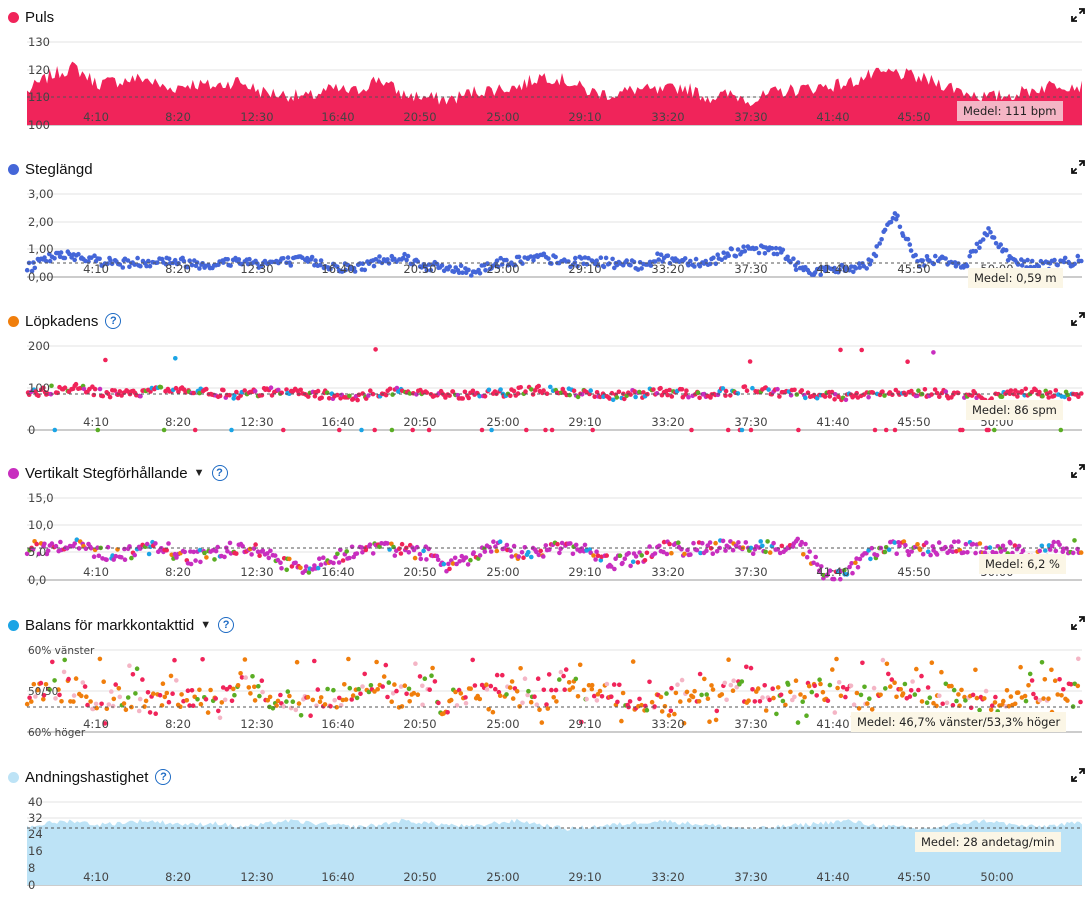 This screenshot has height=912, width=1091. Describe the element at coordinates (106, 473) in the screenshot. I see `panel-title-label: Vertikalt Stegförhållande` at that location.